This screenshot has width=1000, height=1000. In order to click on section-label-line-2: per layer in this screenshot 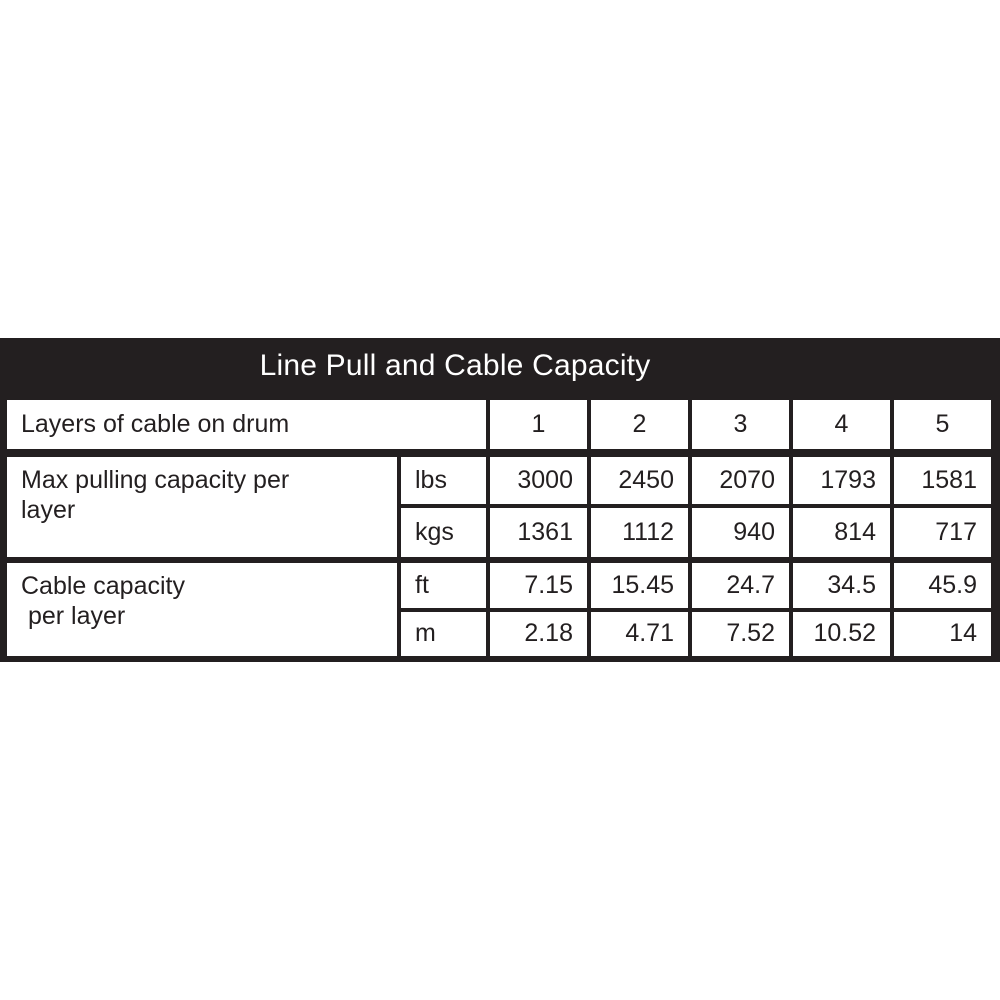, I will do `click(73, 615)`.